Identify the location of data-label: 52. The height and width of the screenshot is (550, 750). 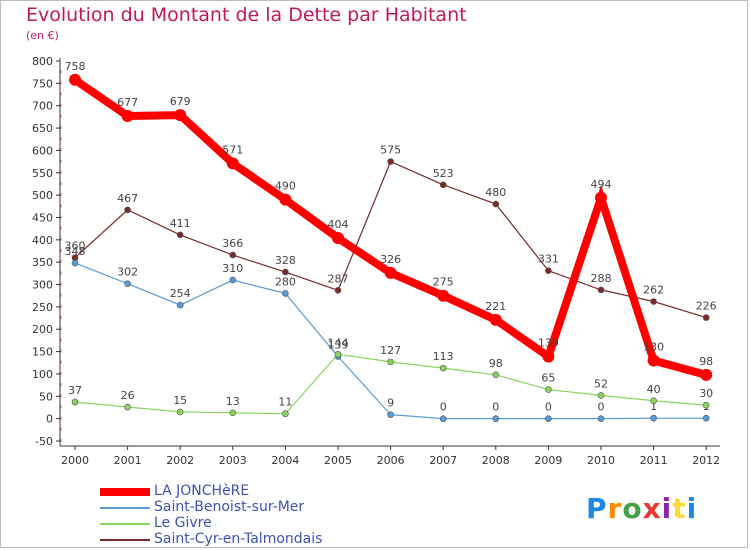
(601, 383).